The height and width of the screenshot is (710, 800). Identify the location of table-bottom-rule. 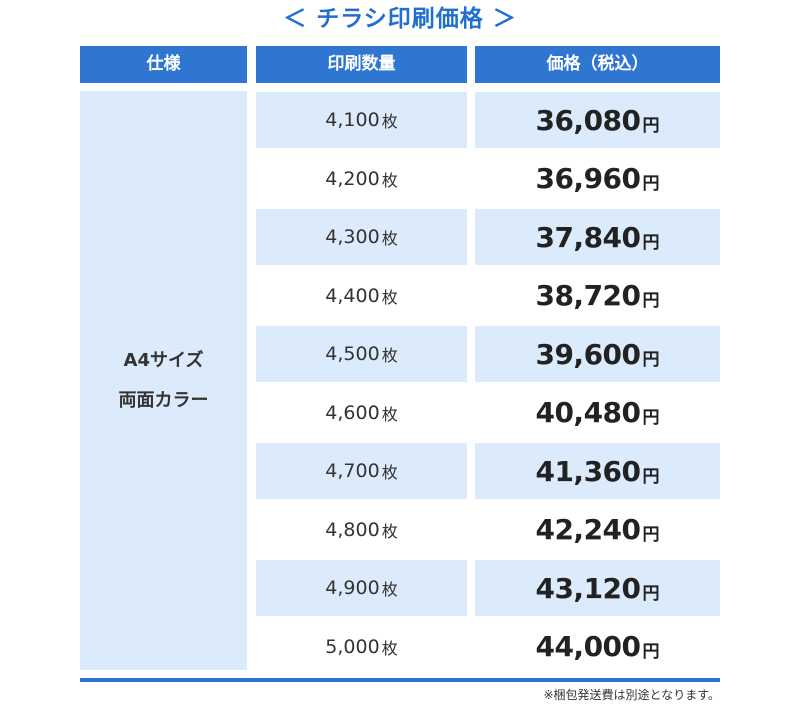
(400, 680).